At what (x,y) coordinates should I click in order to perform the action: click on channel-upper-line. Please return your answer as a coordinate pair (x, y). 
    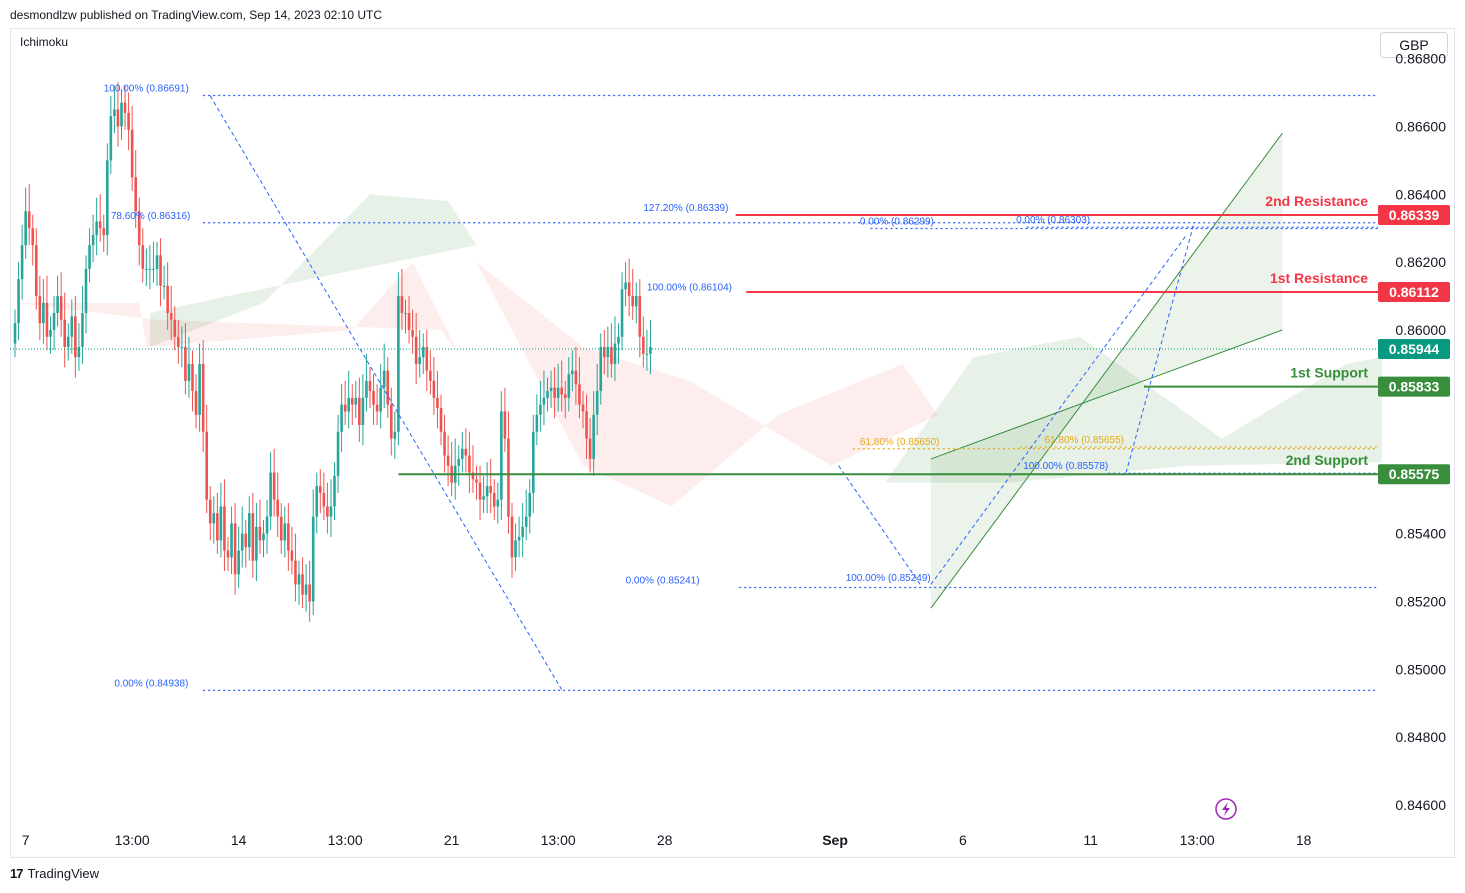
    Looking at the image, I should click on (1106, 370).